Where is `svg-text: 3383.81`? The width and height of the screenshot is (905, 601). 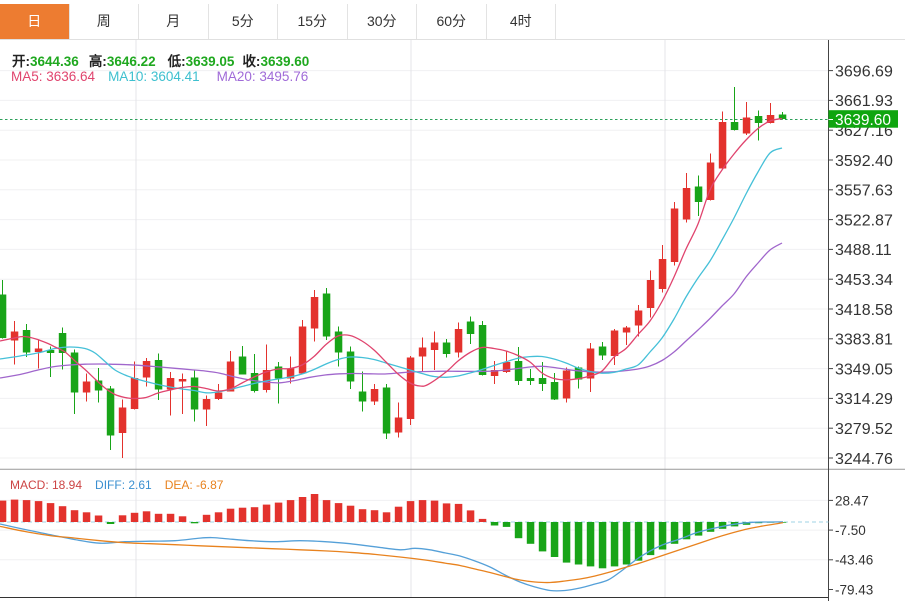
svg-text: 3383.81 is located at coordinates (864, 340).